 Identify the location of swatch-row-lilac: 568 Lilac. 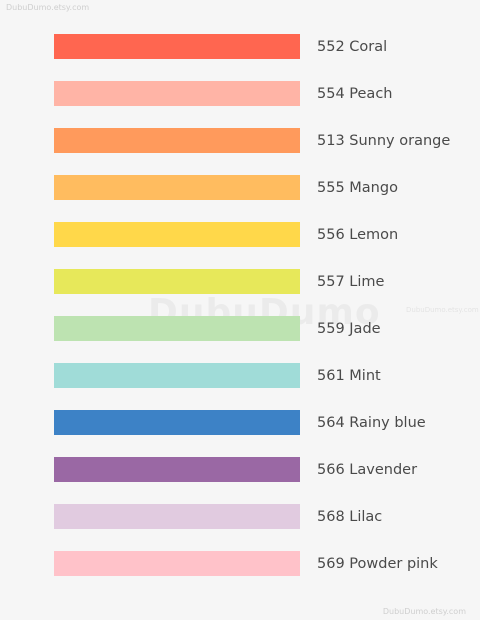
(264, 516).